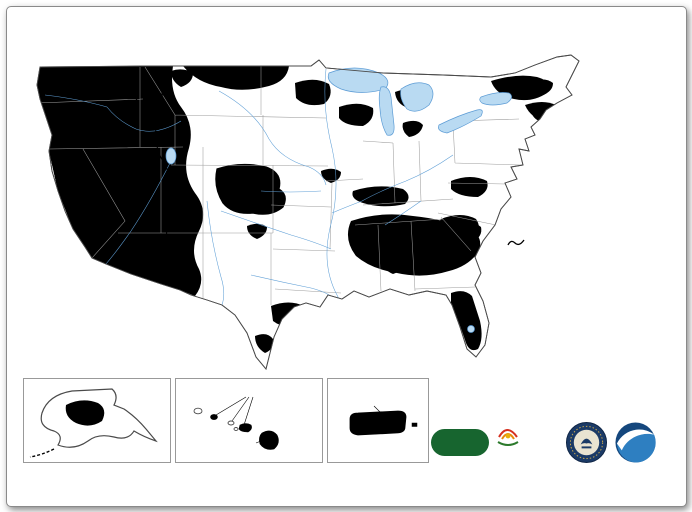  What do you see at coordinates (383, 420) in the screenshot?
I see `puerto-rico-map` at bounding box center [383, 420].